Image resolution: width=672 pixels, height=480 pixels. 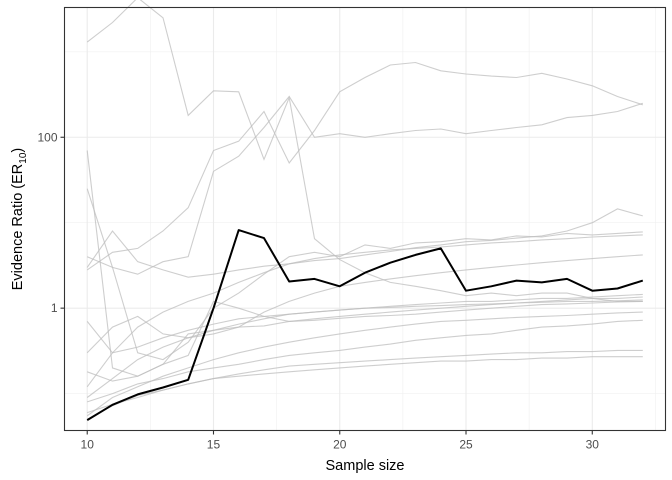 I want to click on x-tick-label: 30, so click(x=593, y=445).